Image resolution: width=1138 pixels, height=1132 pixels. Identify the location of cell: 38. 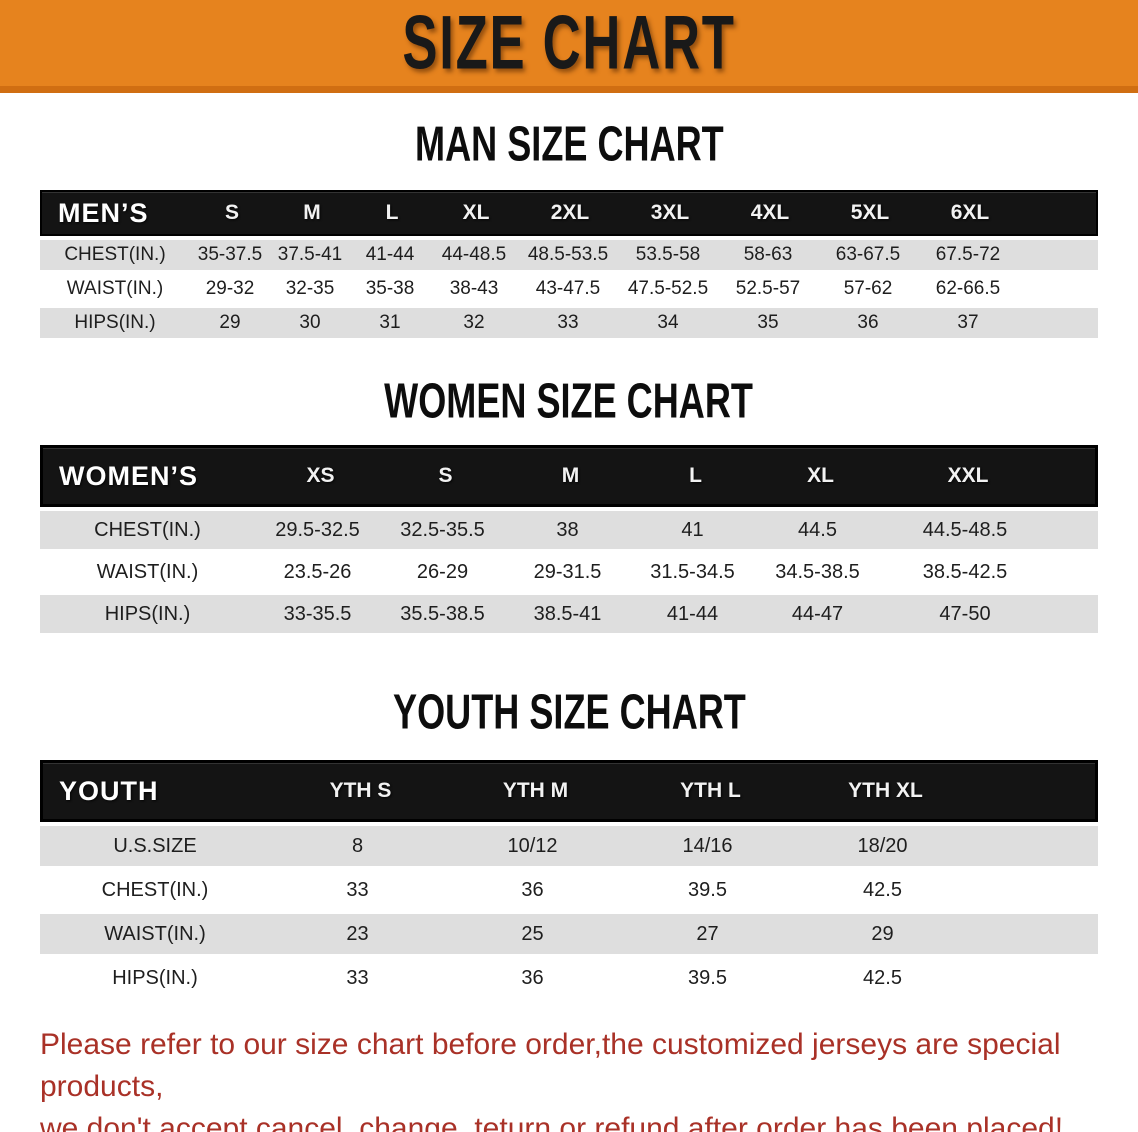
(567, 529).